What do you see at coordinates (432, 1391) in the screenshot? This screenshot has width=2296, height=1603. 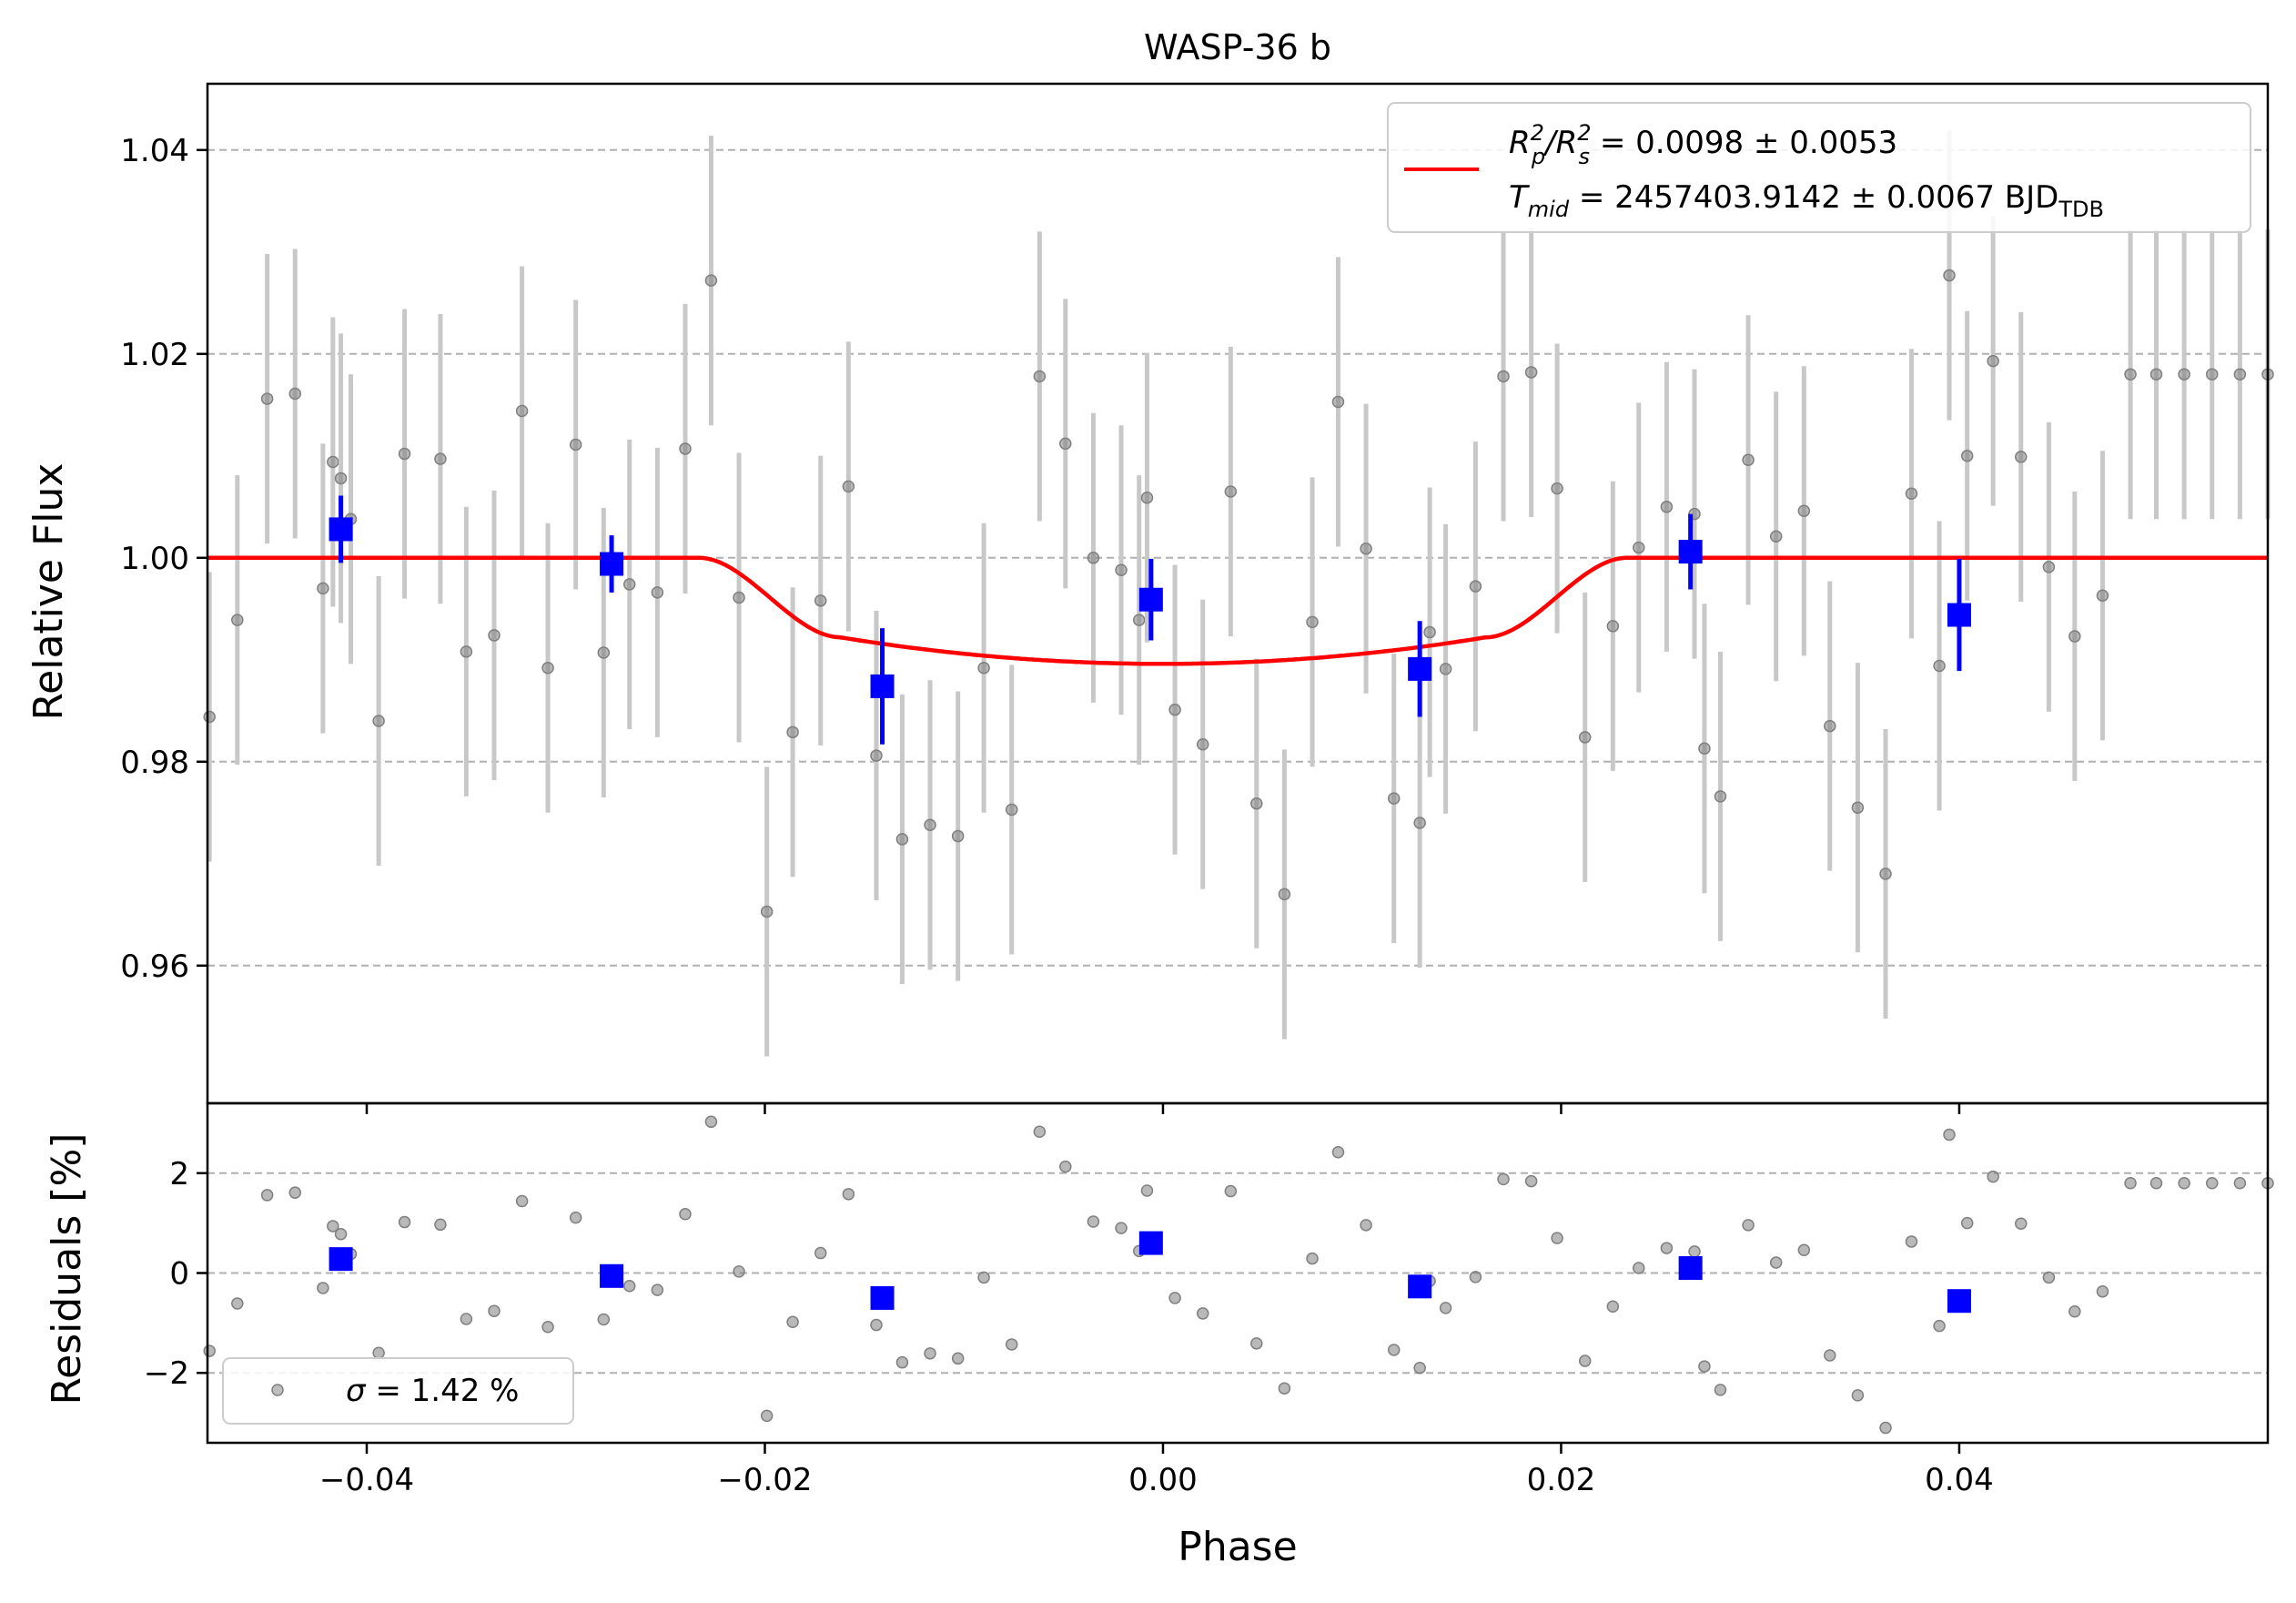 I see `legend-sigma-text: σ = 1.42 %` at bounding box center [432, 1391].